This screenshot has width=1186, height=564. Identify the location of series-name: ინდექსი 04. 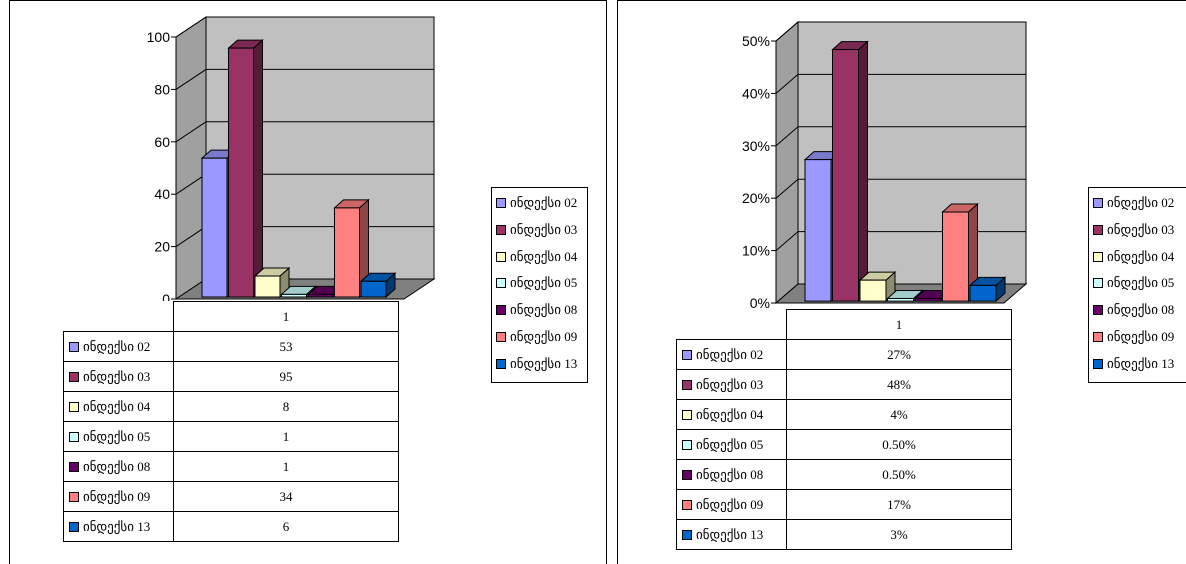
(730, 414).